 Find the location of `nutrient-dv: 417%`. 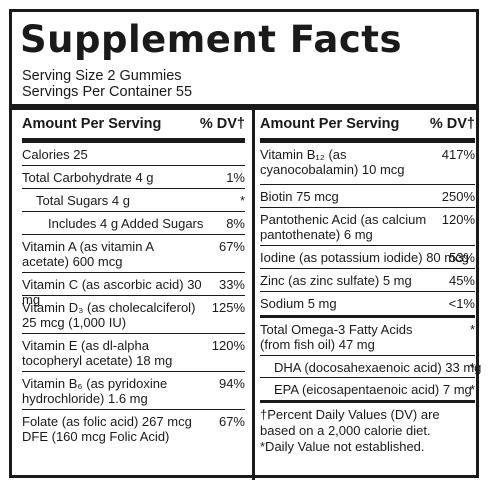

nutrient-dv: 417% is located at coordinates (458, 154).